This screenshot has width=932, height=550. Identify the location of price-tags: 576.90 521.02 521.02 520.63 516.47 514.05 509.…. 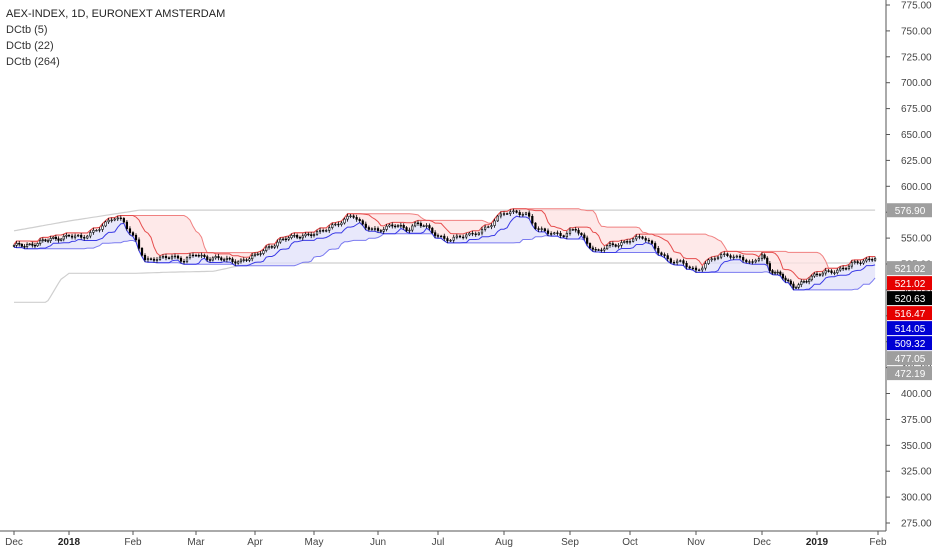
(909, 292).